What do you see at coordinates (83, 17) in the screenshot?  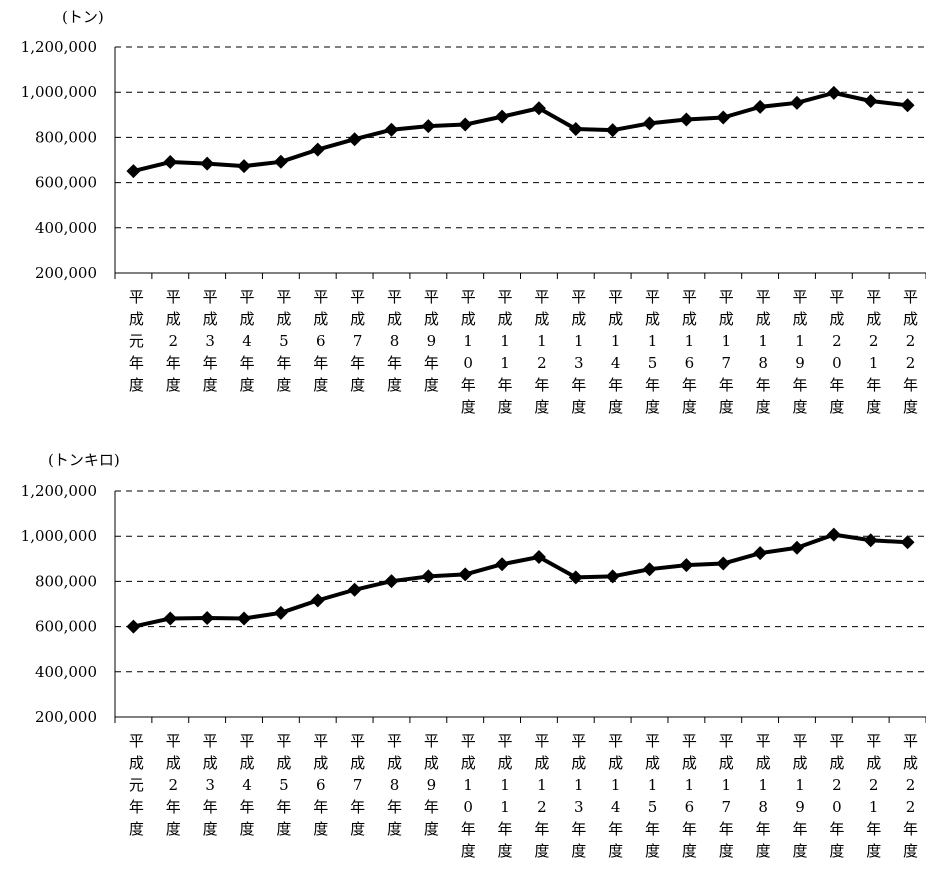 I see `tonnage-unit-label: (トン)` at bounding box center [83, 17].